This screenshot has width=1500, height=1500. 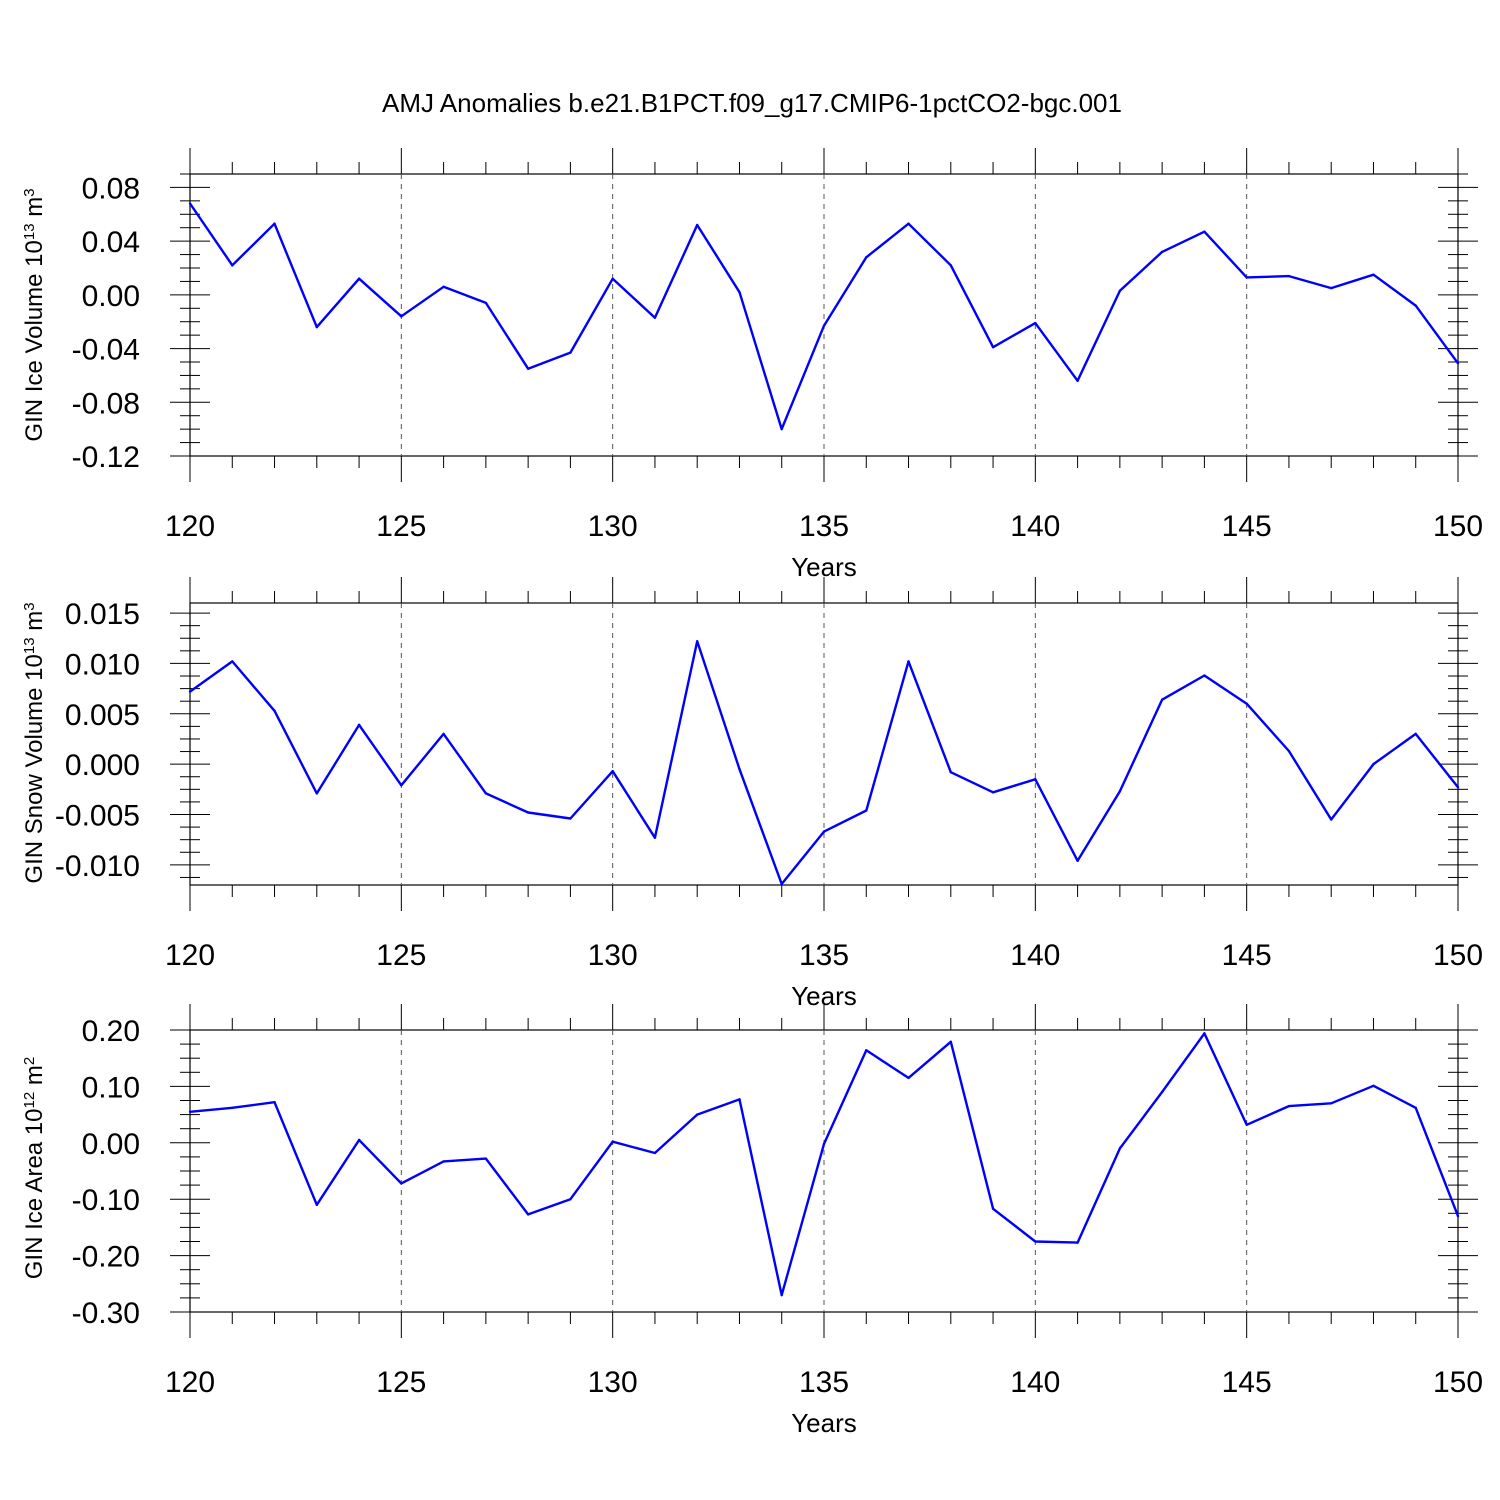 I want to click on y-axis-label: GIN Ice Area 1012 m2, so click(x=35, y=1168).